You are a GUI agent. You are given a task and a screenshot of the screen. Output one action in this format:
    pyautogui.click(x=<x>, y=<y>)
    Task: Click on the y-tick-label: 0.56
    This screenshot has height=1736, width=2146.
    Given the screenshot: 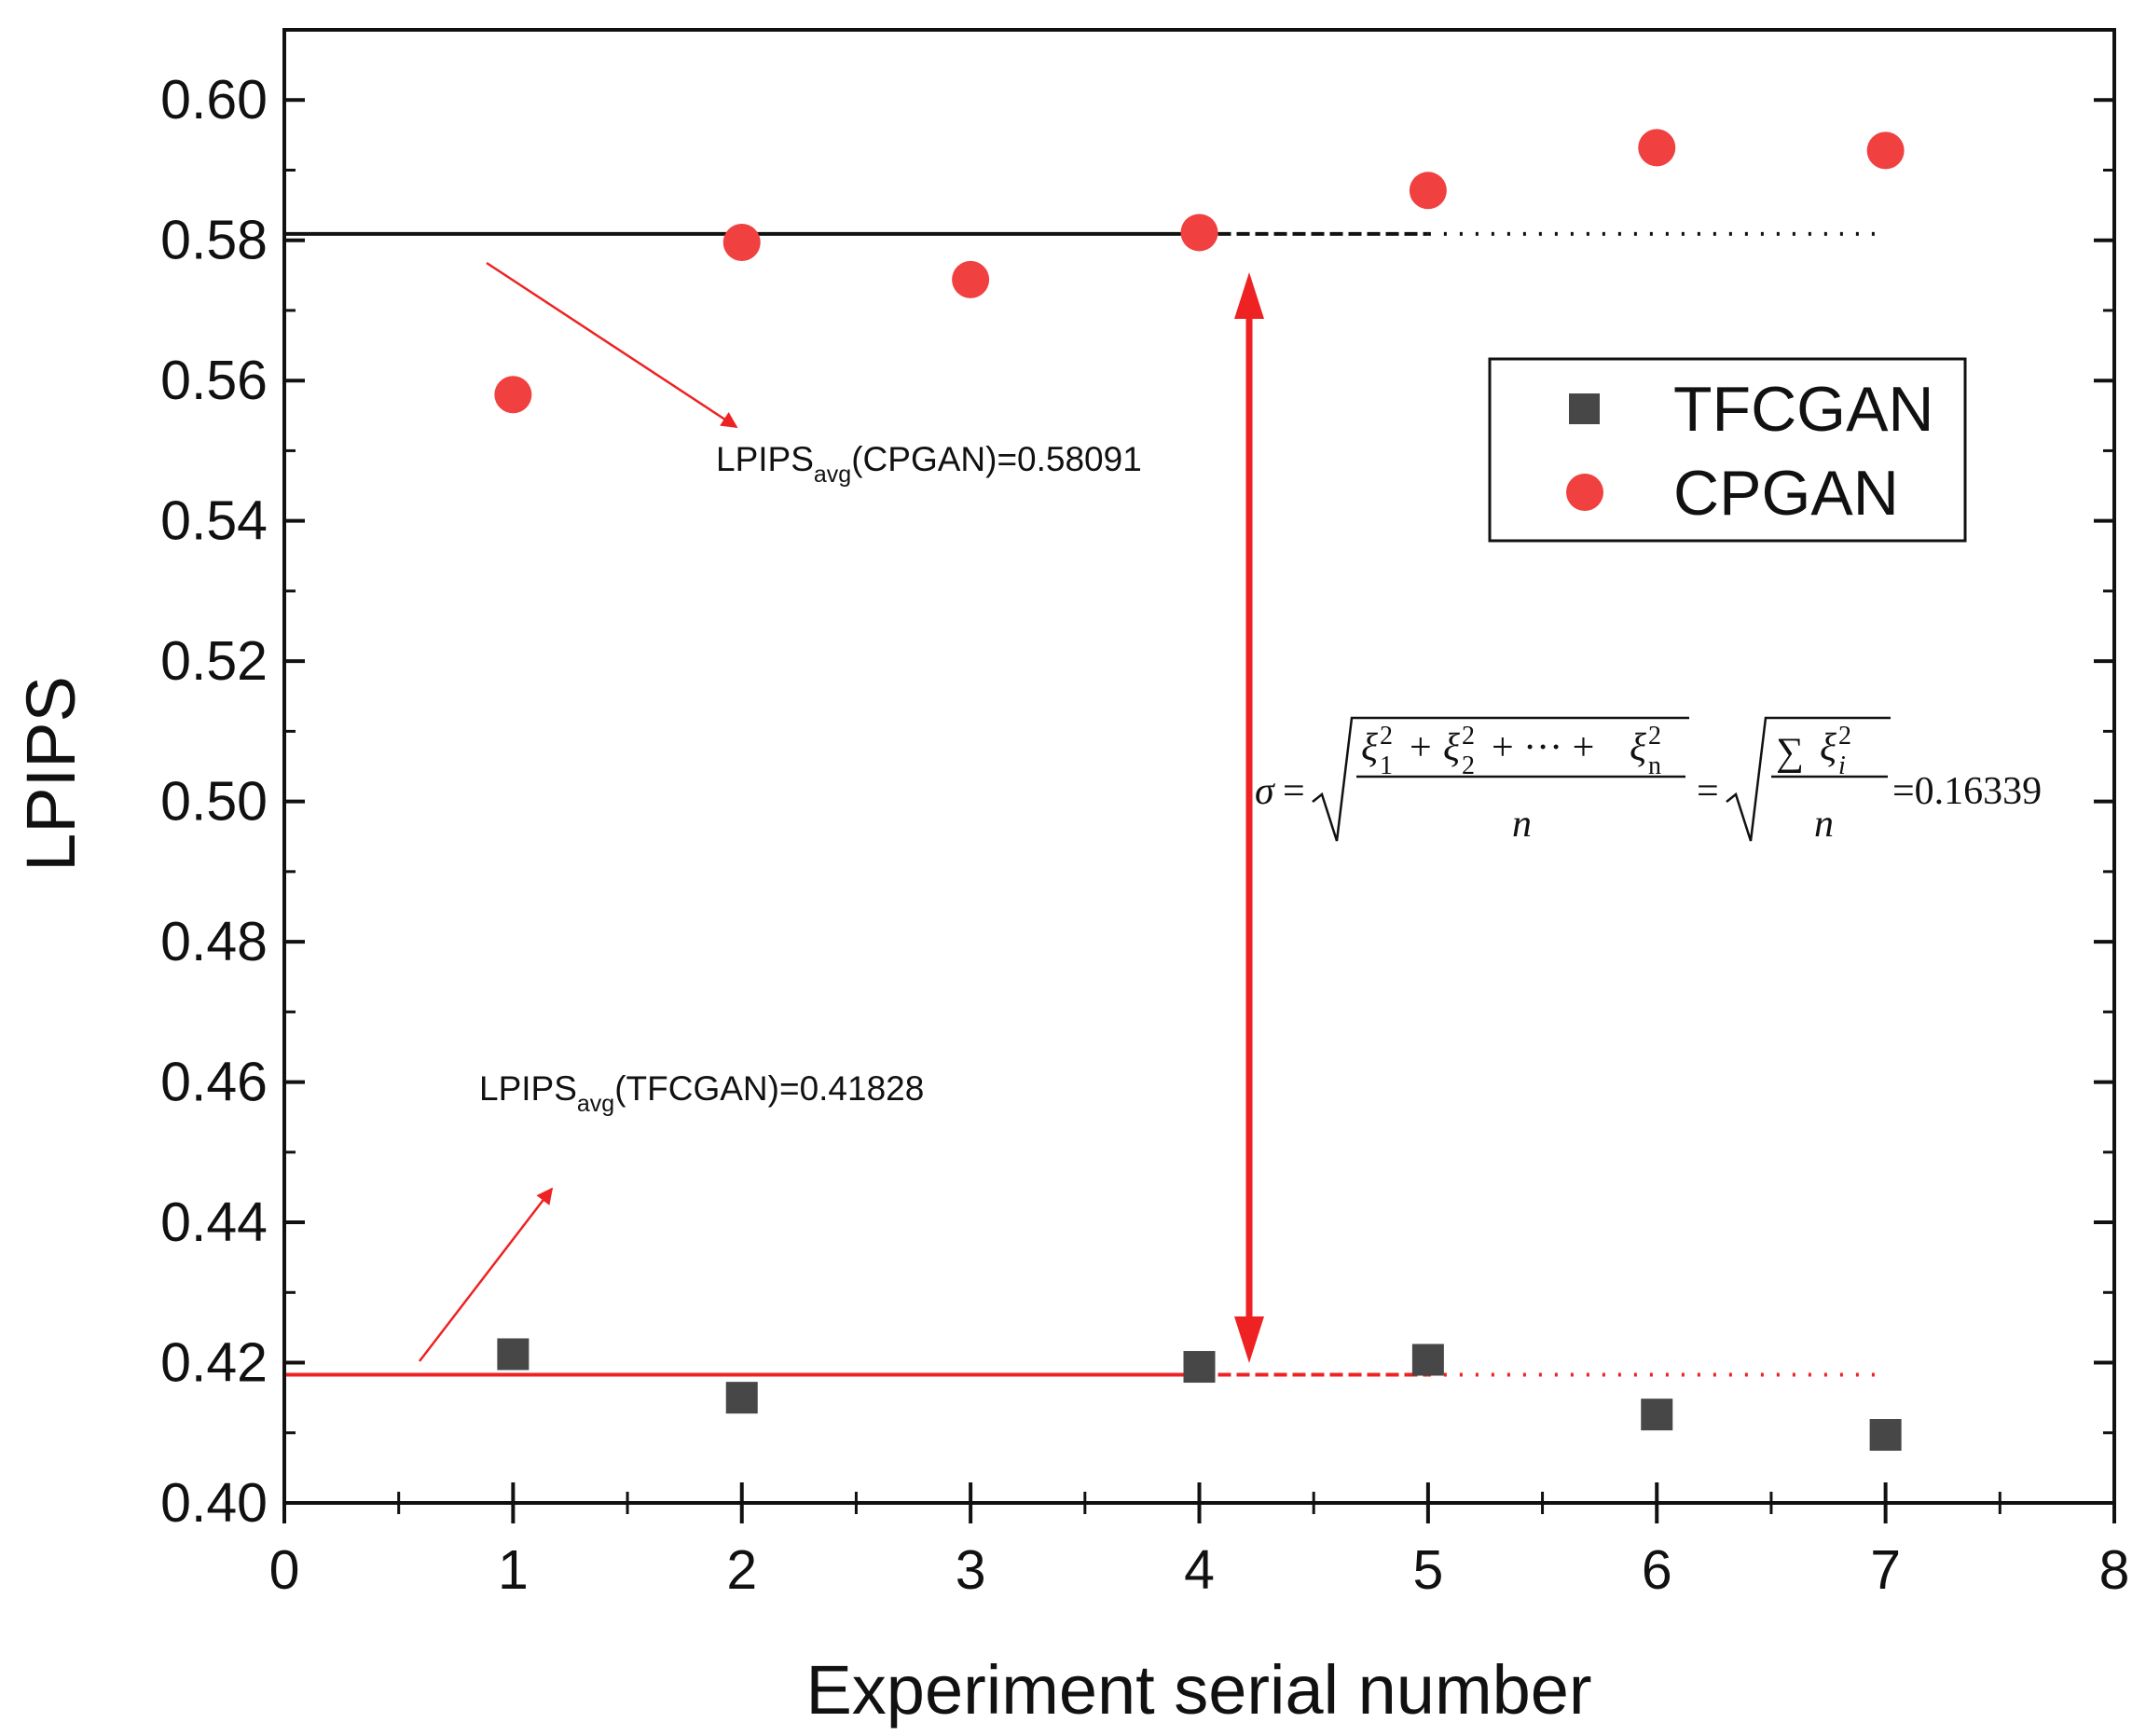 What is the action you would take?
    pyautogui.click(x=214, y=380)
    